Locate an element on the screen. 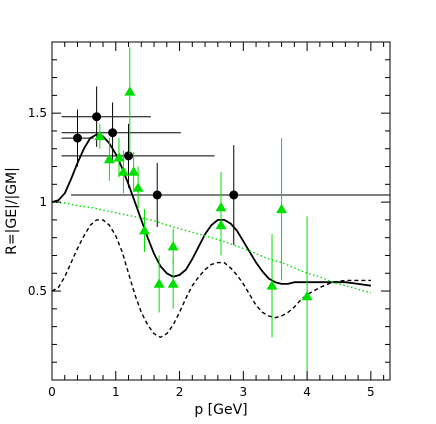 Image resolution: width=436 pixels, height=424 pixels. y-tick-label: 1.5 is located at coordinates (37, 113).